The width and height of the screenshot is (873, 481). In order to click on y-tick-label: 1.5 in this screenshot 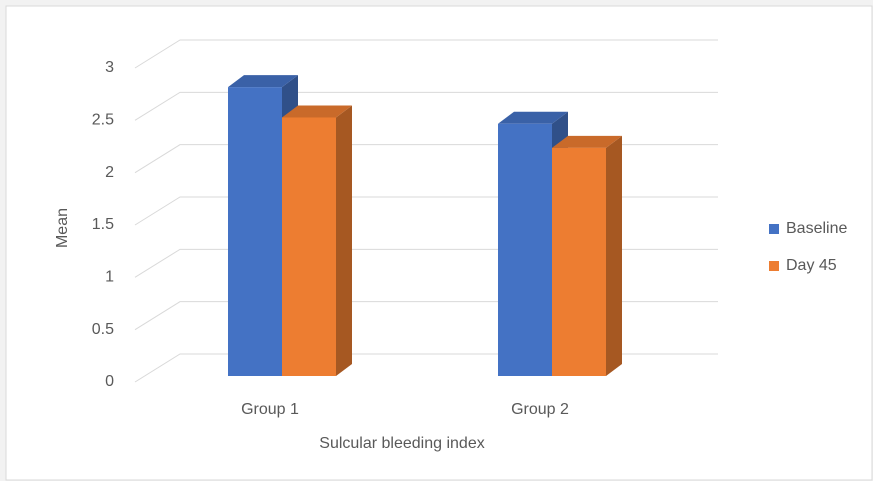, I will do `click(103, 224)`.